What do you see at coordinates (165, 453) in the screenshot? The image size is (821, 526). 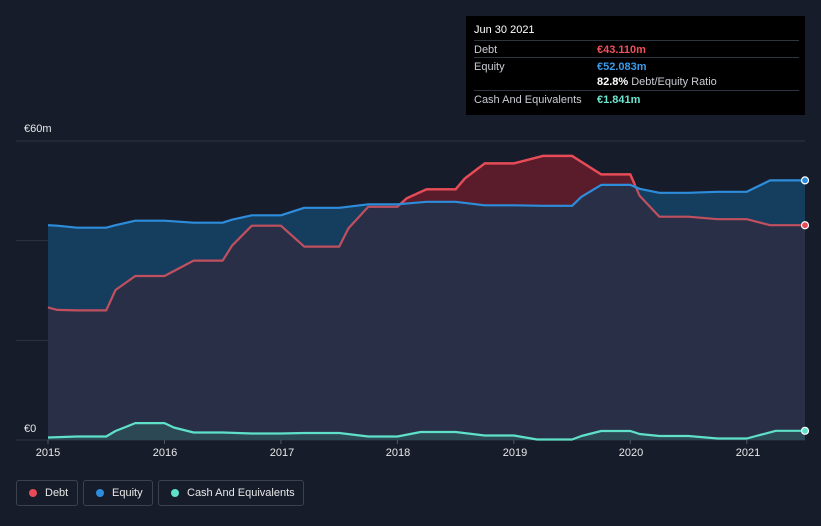 I see `x-tick-label: 2016` at bounding box center [165, 453].